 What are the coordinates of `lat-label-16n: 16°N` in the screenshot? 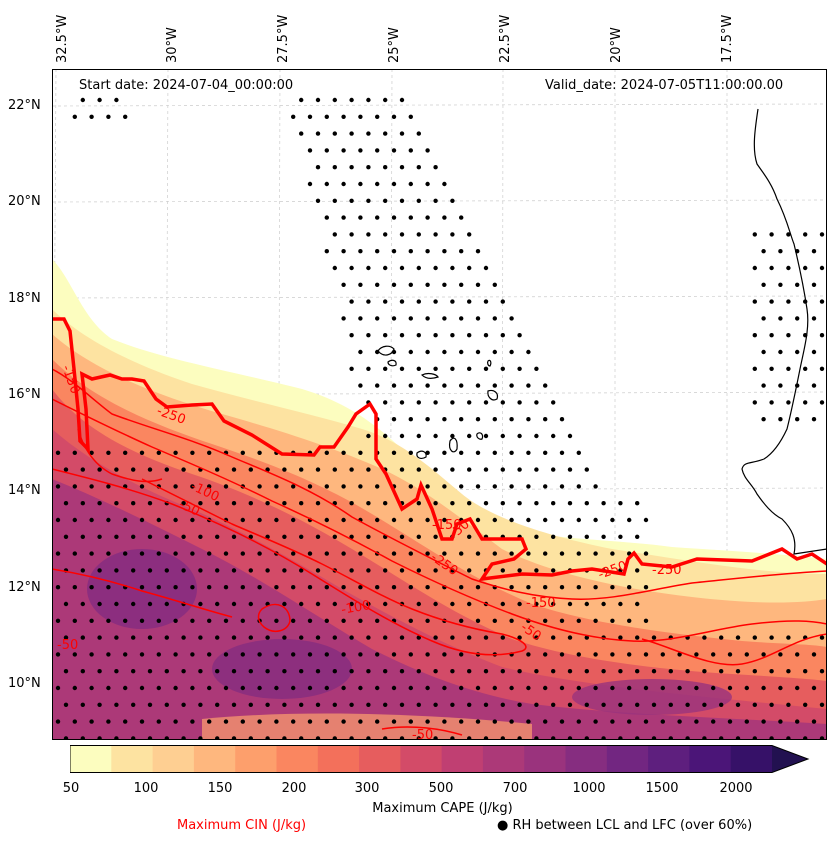 It's located at (24, 394).